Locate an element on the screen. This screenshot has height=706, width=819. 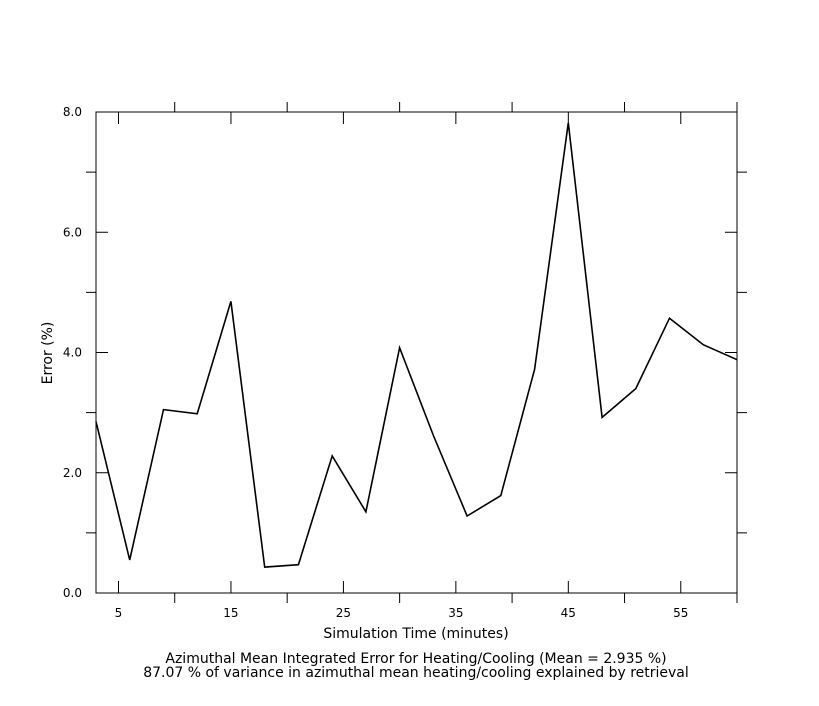
y-tick-label: 0.0 is located at coordinates (72, 593).